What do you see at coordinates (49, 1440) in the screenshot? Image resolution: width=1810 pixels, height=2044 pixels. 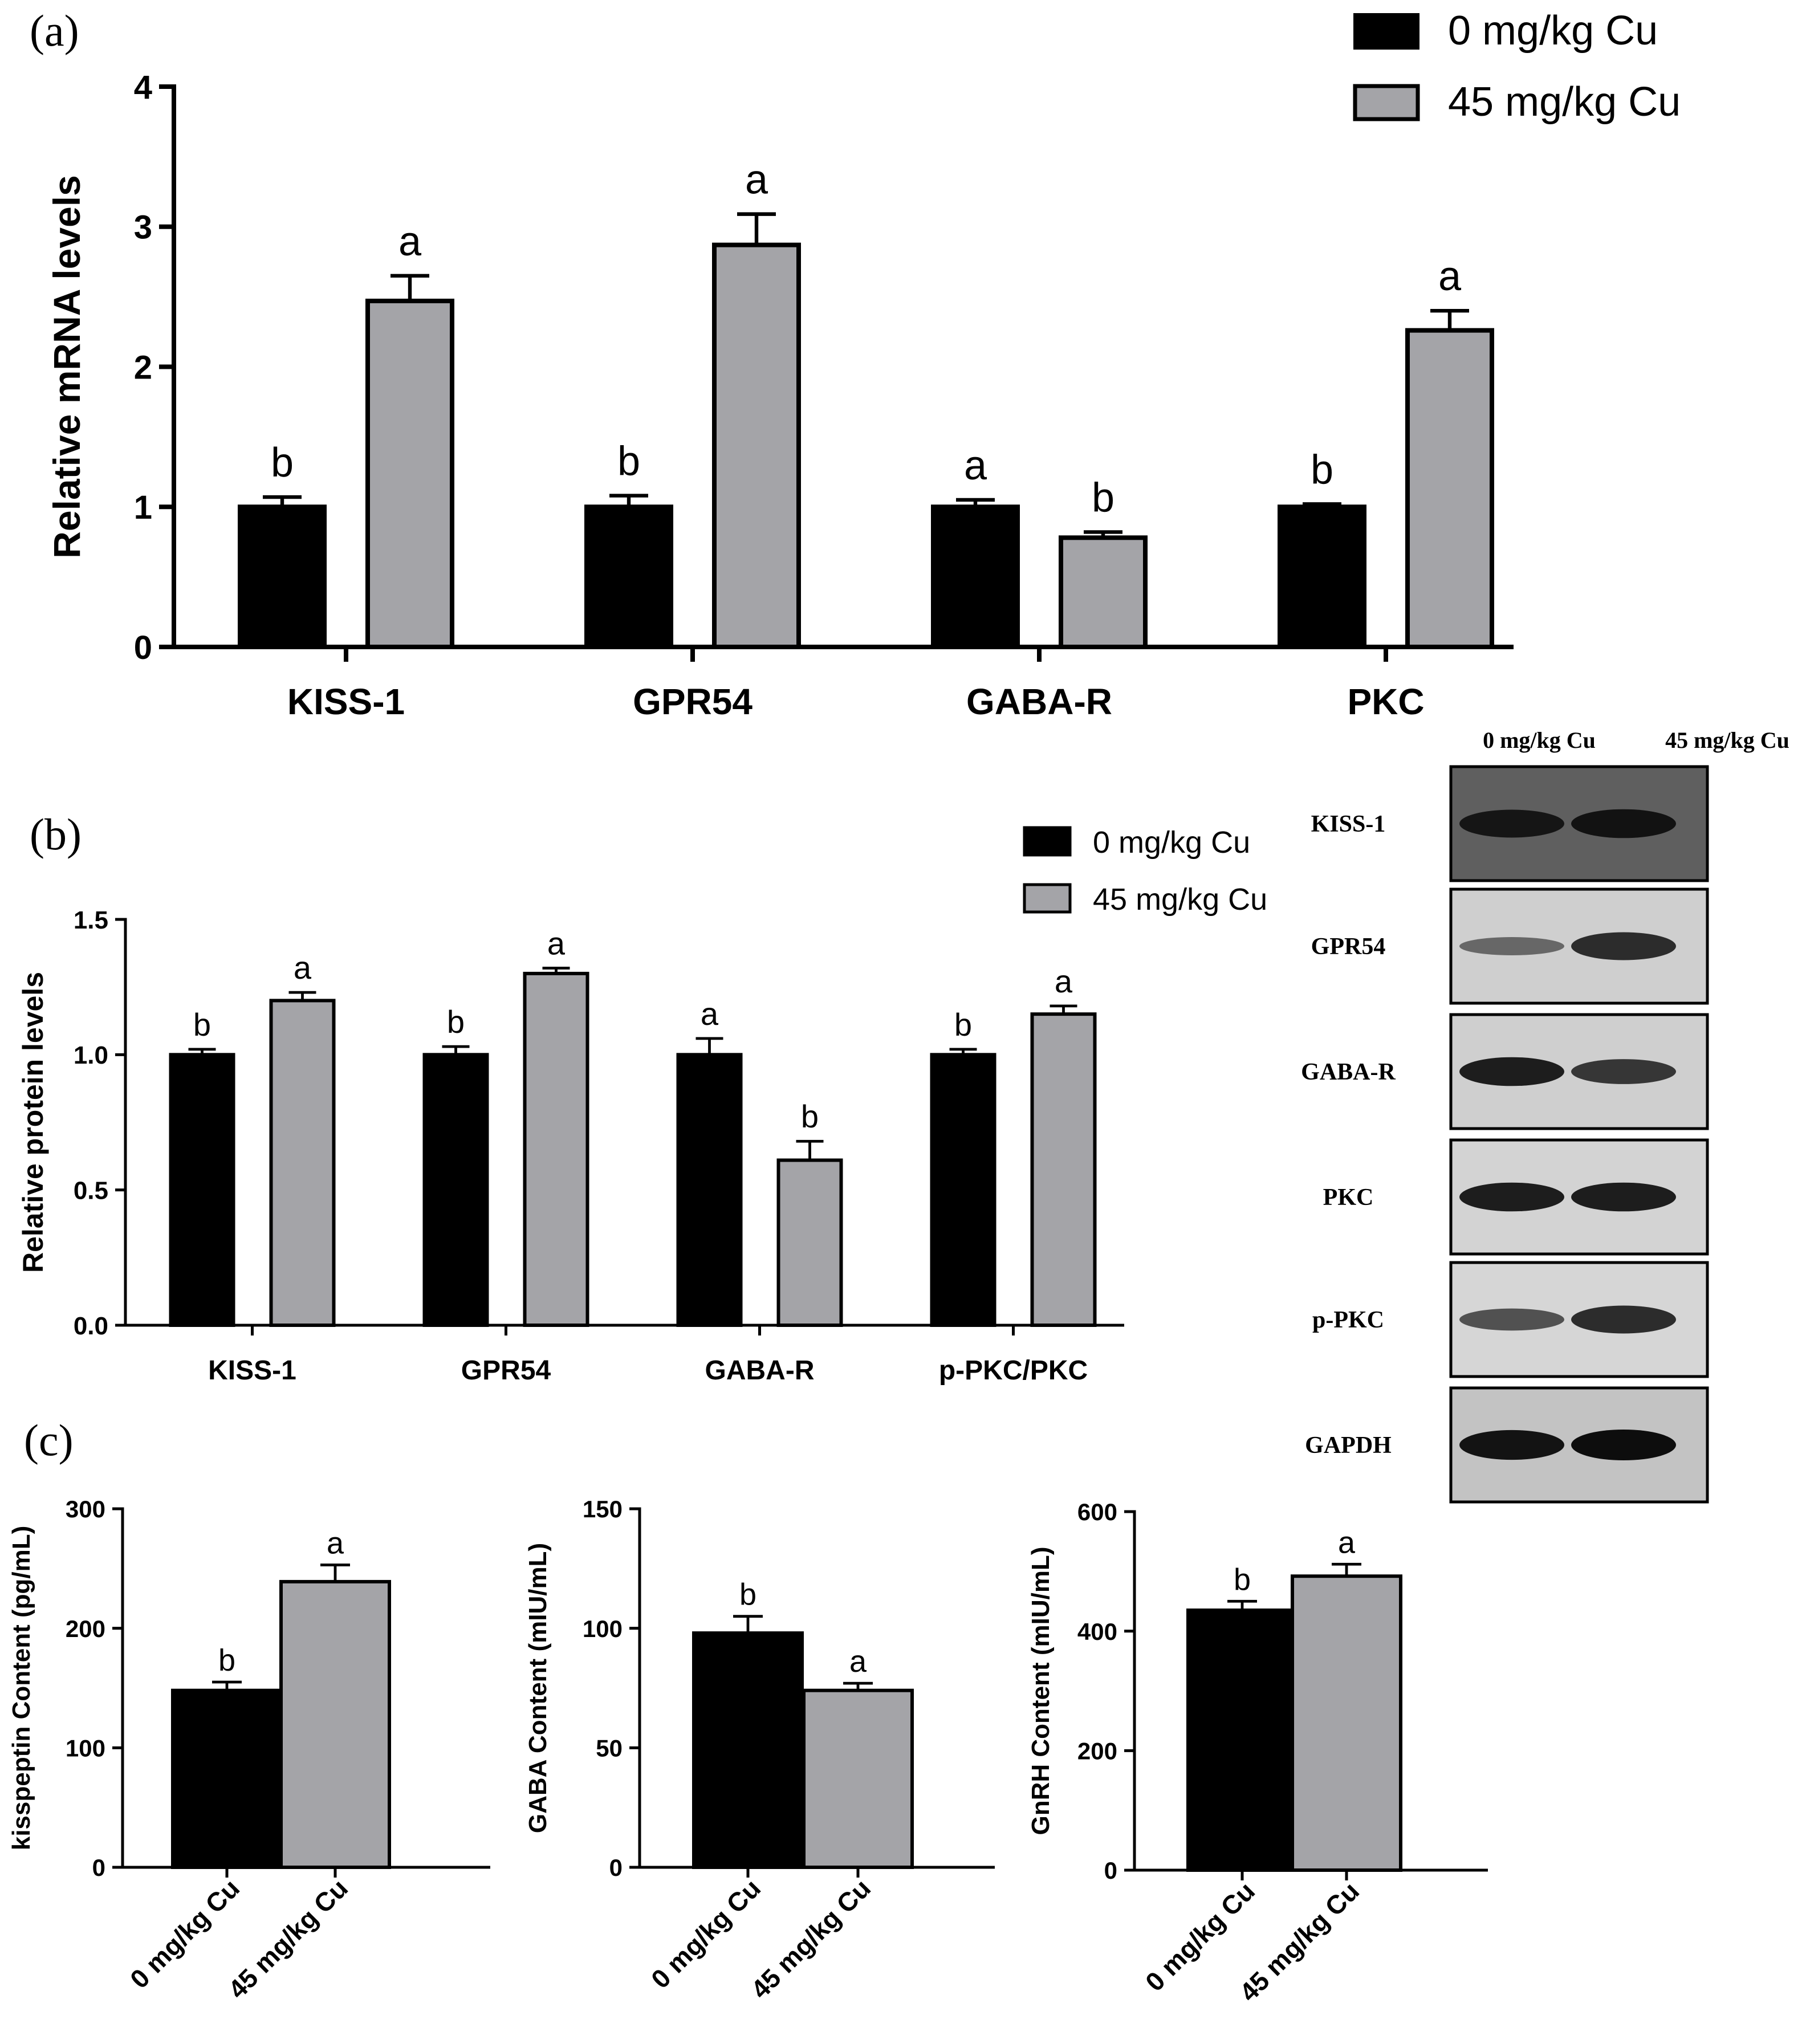 I see `panel-label-c: (c)` at bounding box center [49, 1440].